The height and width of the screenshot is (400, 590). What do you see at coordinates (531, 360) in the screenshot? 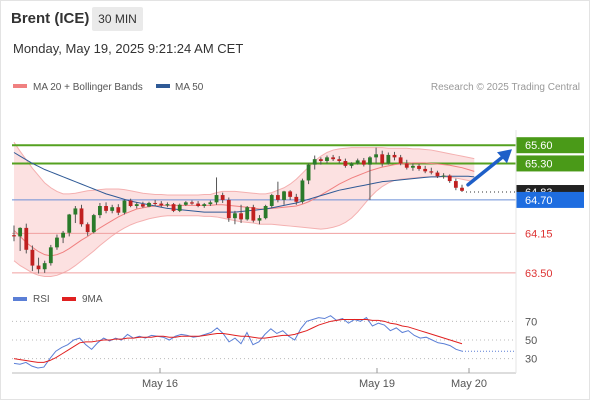
I see `rsi-tick-label: 30` at bounding box center [531, 360].